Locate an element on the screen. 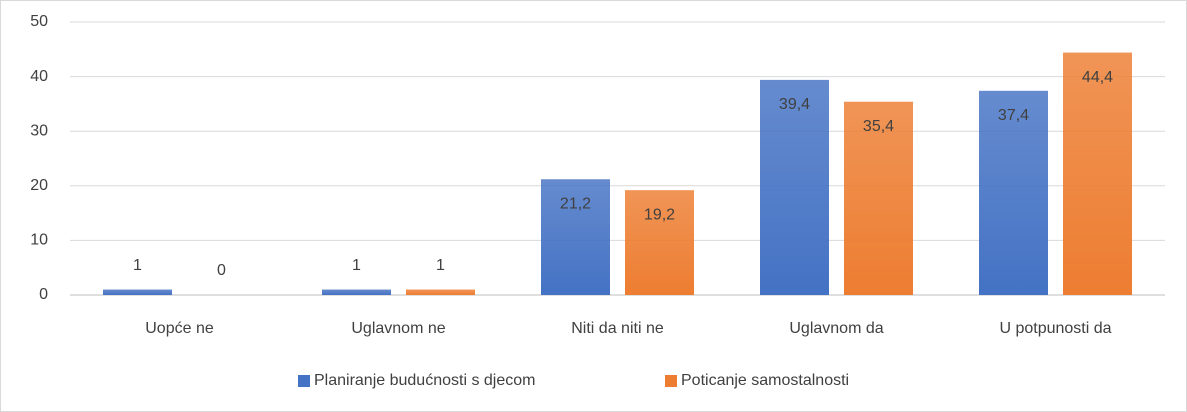 The height and width of the screenshot is (412, 1187). y-tick-label: 30 is located at coordinates (39, 130).